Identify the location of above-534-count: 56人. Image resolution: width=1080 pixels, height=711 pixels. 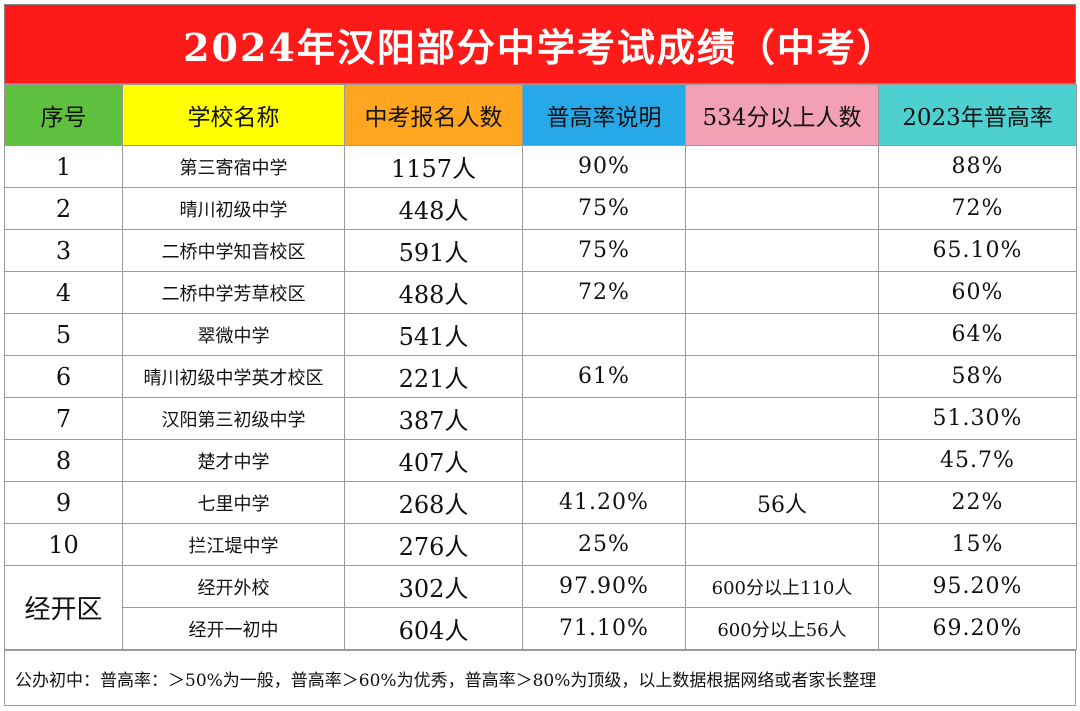
(782, 502).